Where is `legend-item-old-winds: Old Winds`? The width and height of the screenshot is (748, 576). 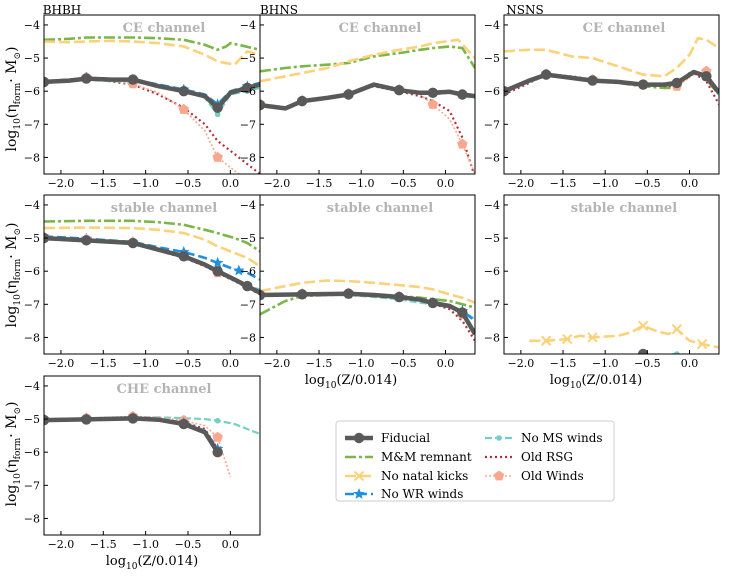
legend-item-old-winds: Old Winds is located at coordinates (534, 476).